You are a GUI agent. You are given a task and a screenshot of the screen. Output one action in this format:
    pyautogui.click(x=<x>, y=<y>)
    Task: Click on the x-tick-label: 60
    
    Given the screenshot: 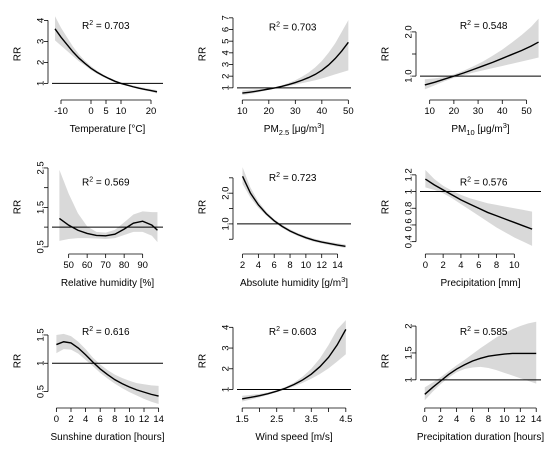 What is the action you would take?
    pyautogui.click(x=87, y=265)
    